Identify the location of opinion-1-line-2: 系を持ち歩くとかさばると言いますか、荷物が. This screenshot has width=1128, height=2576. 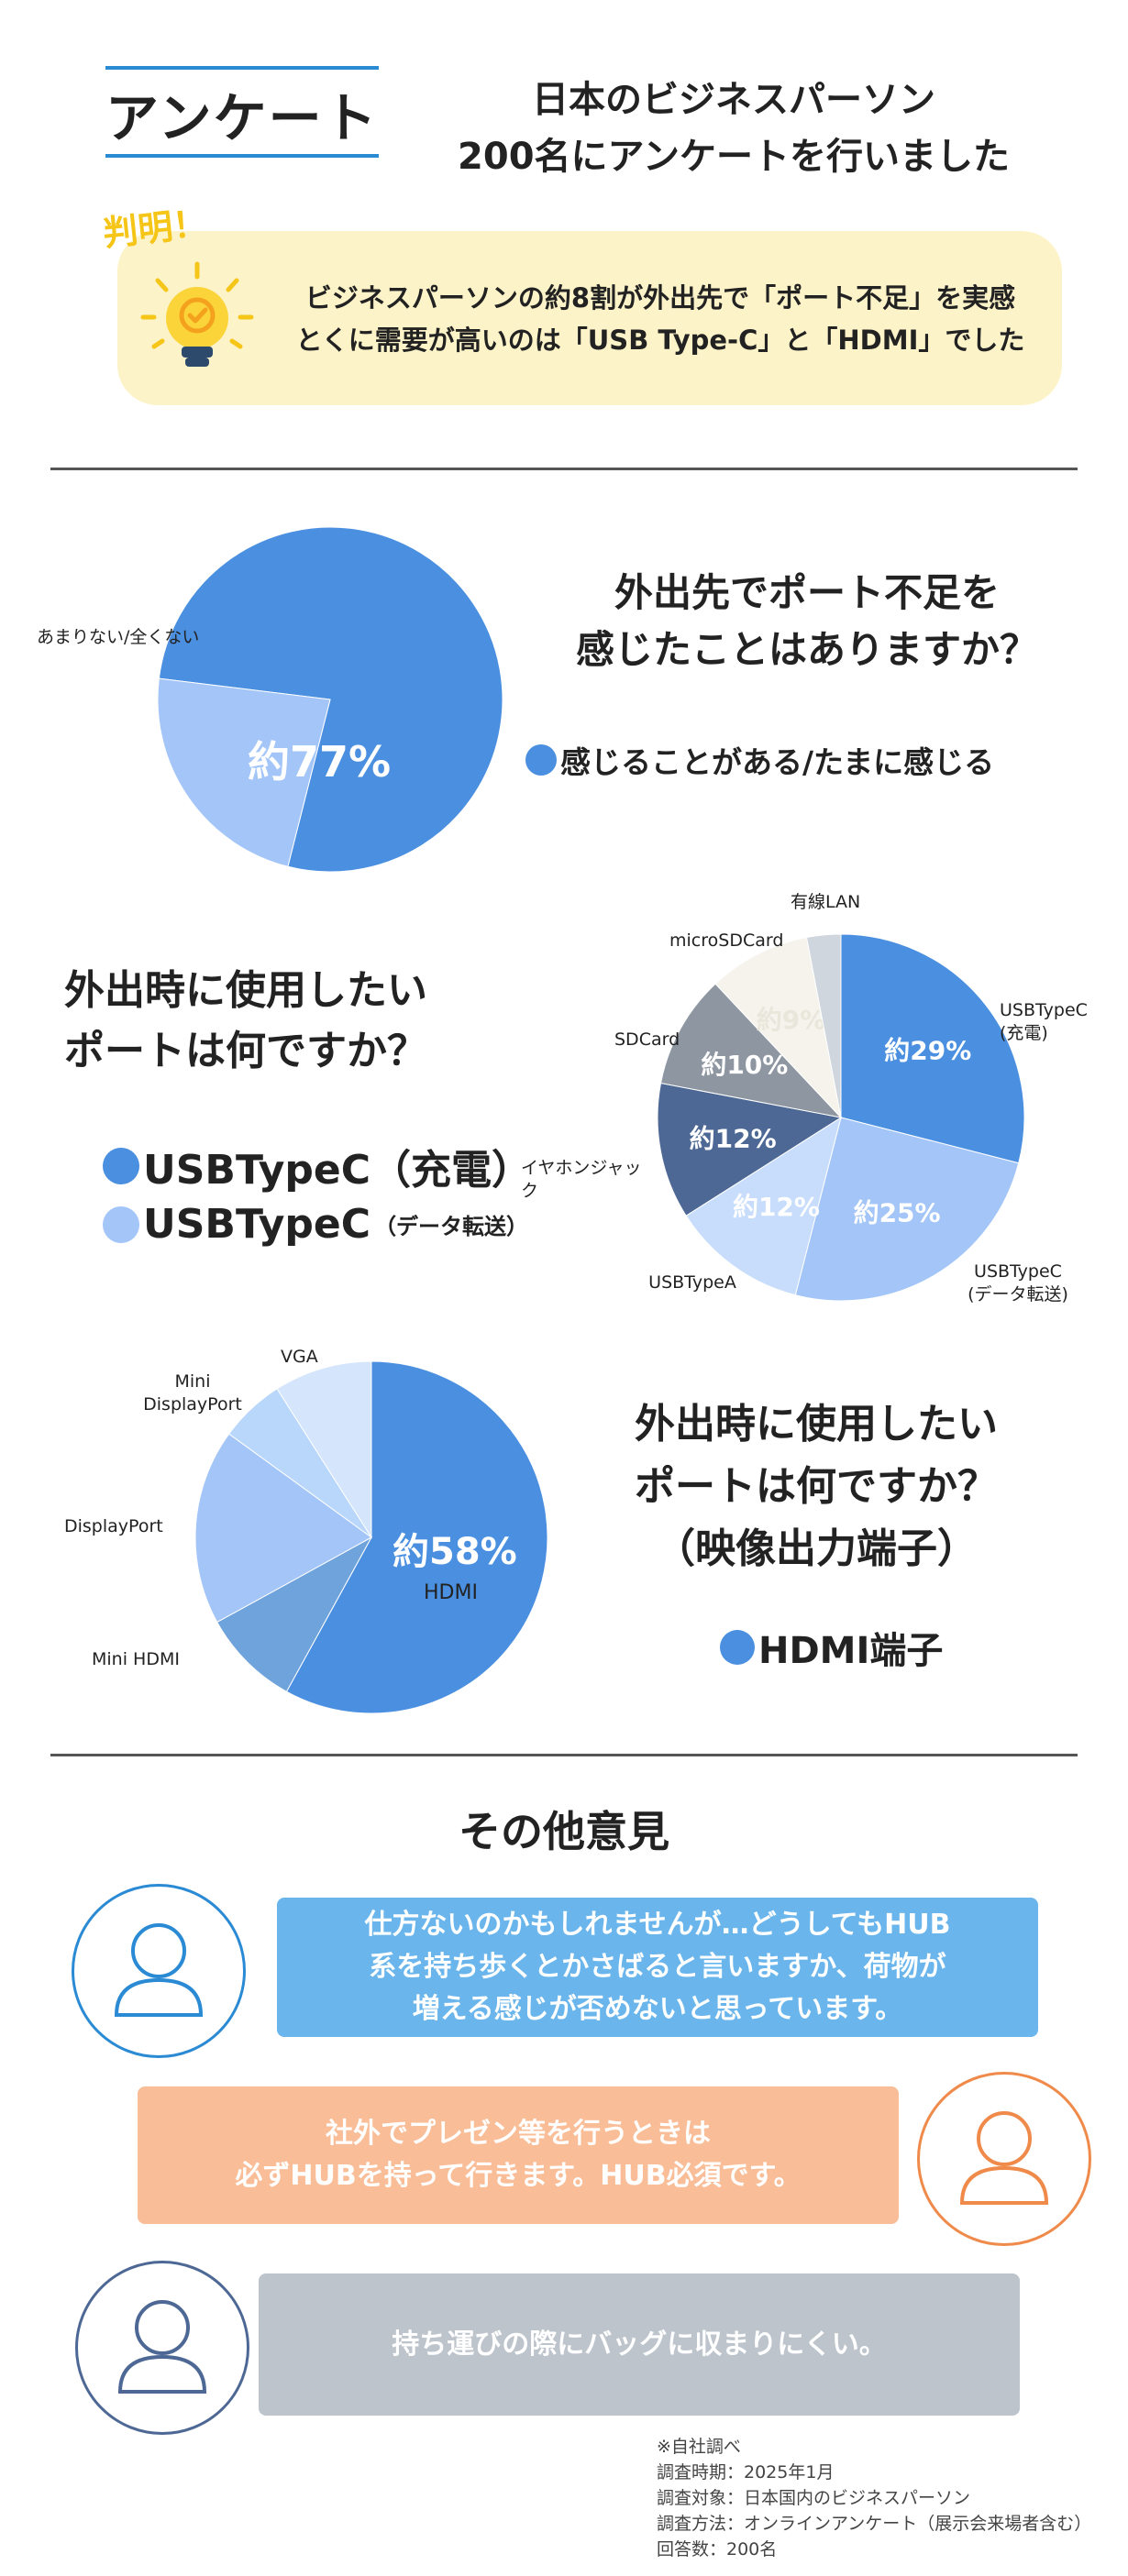
(657, 1967).